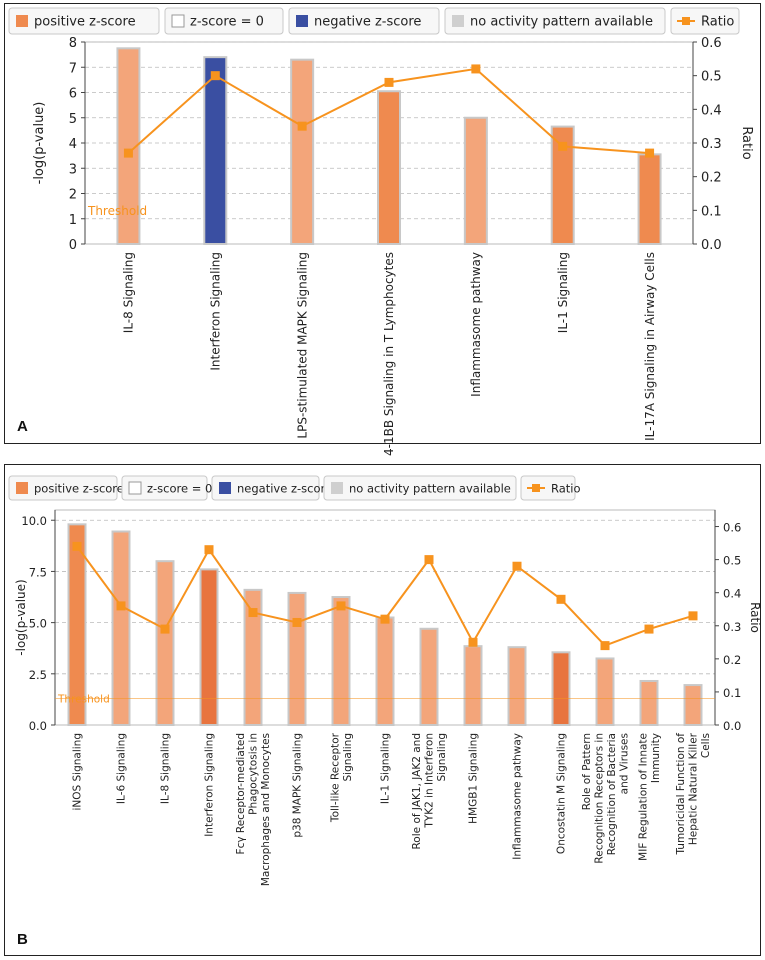 The width and height of the screenshot is (765, 960). What do you see at coordinates (73, 43) in the screenshot?
I see `y-tick-label: 8` at bounding box center [73, 43].